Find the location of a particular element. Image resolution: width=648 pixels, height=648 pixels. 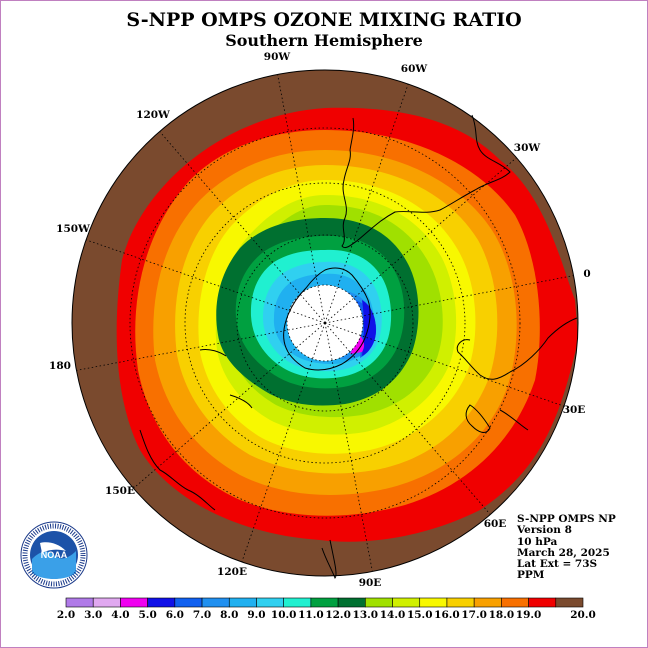

longitude-label: 90W is located at coordinates (277, 57).